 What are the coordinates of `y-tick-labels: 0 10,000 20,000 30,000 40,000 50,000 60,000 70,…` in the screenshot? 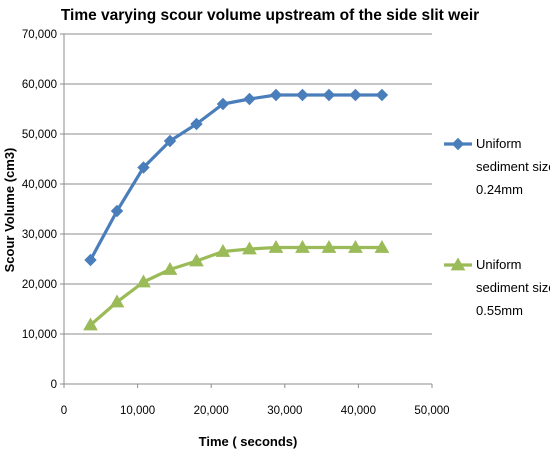 It's located at (39, 210).